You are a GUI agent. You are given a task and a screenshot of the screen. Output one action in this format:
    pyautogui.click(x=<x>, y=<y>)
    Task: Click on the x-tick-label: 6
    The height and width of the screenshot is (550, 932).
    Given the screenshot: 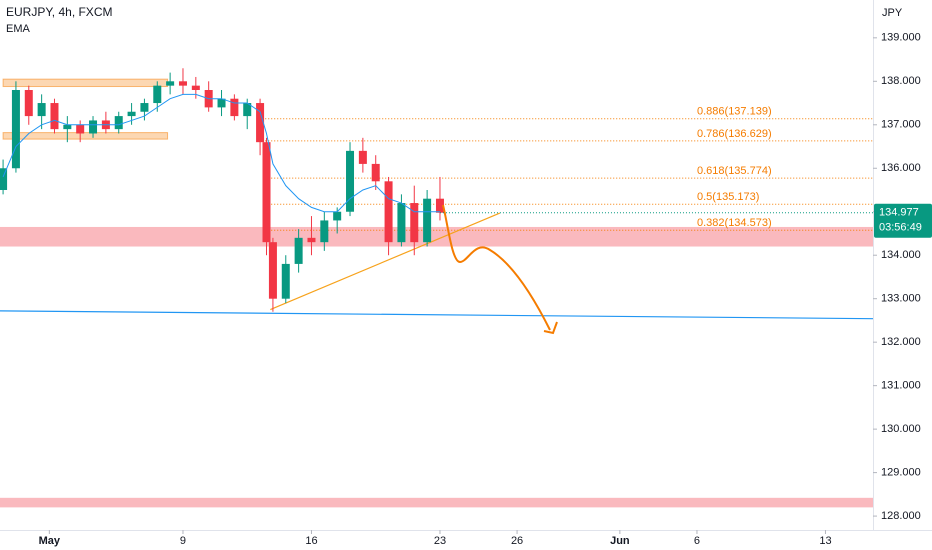 What is the action you would take?
    pyautogui.click(x=697, y=541)
    